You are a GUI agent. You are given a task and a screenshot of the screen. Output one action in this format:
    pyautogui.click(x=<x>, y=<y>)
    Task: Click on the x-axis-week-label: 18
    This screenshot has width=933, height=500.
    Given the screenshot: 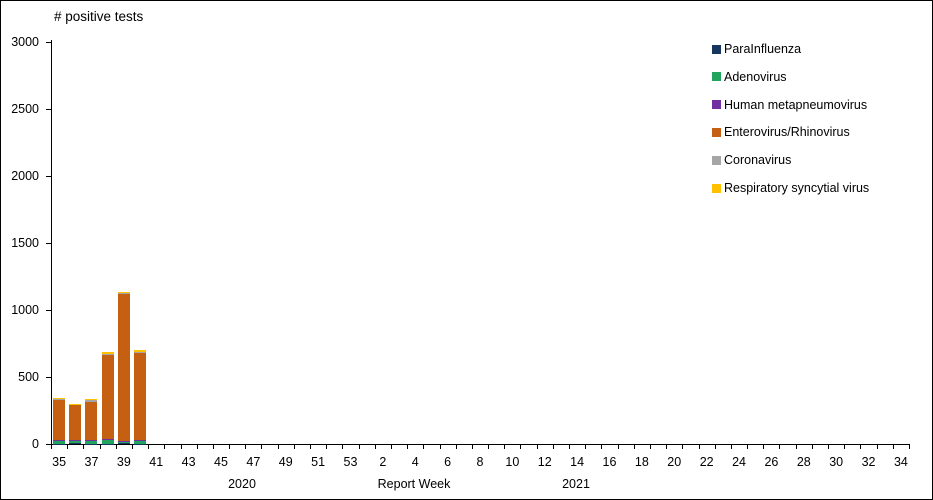 What is the action you would take?
    pyautogui.click(x=641, y=462)
    